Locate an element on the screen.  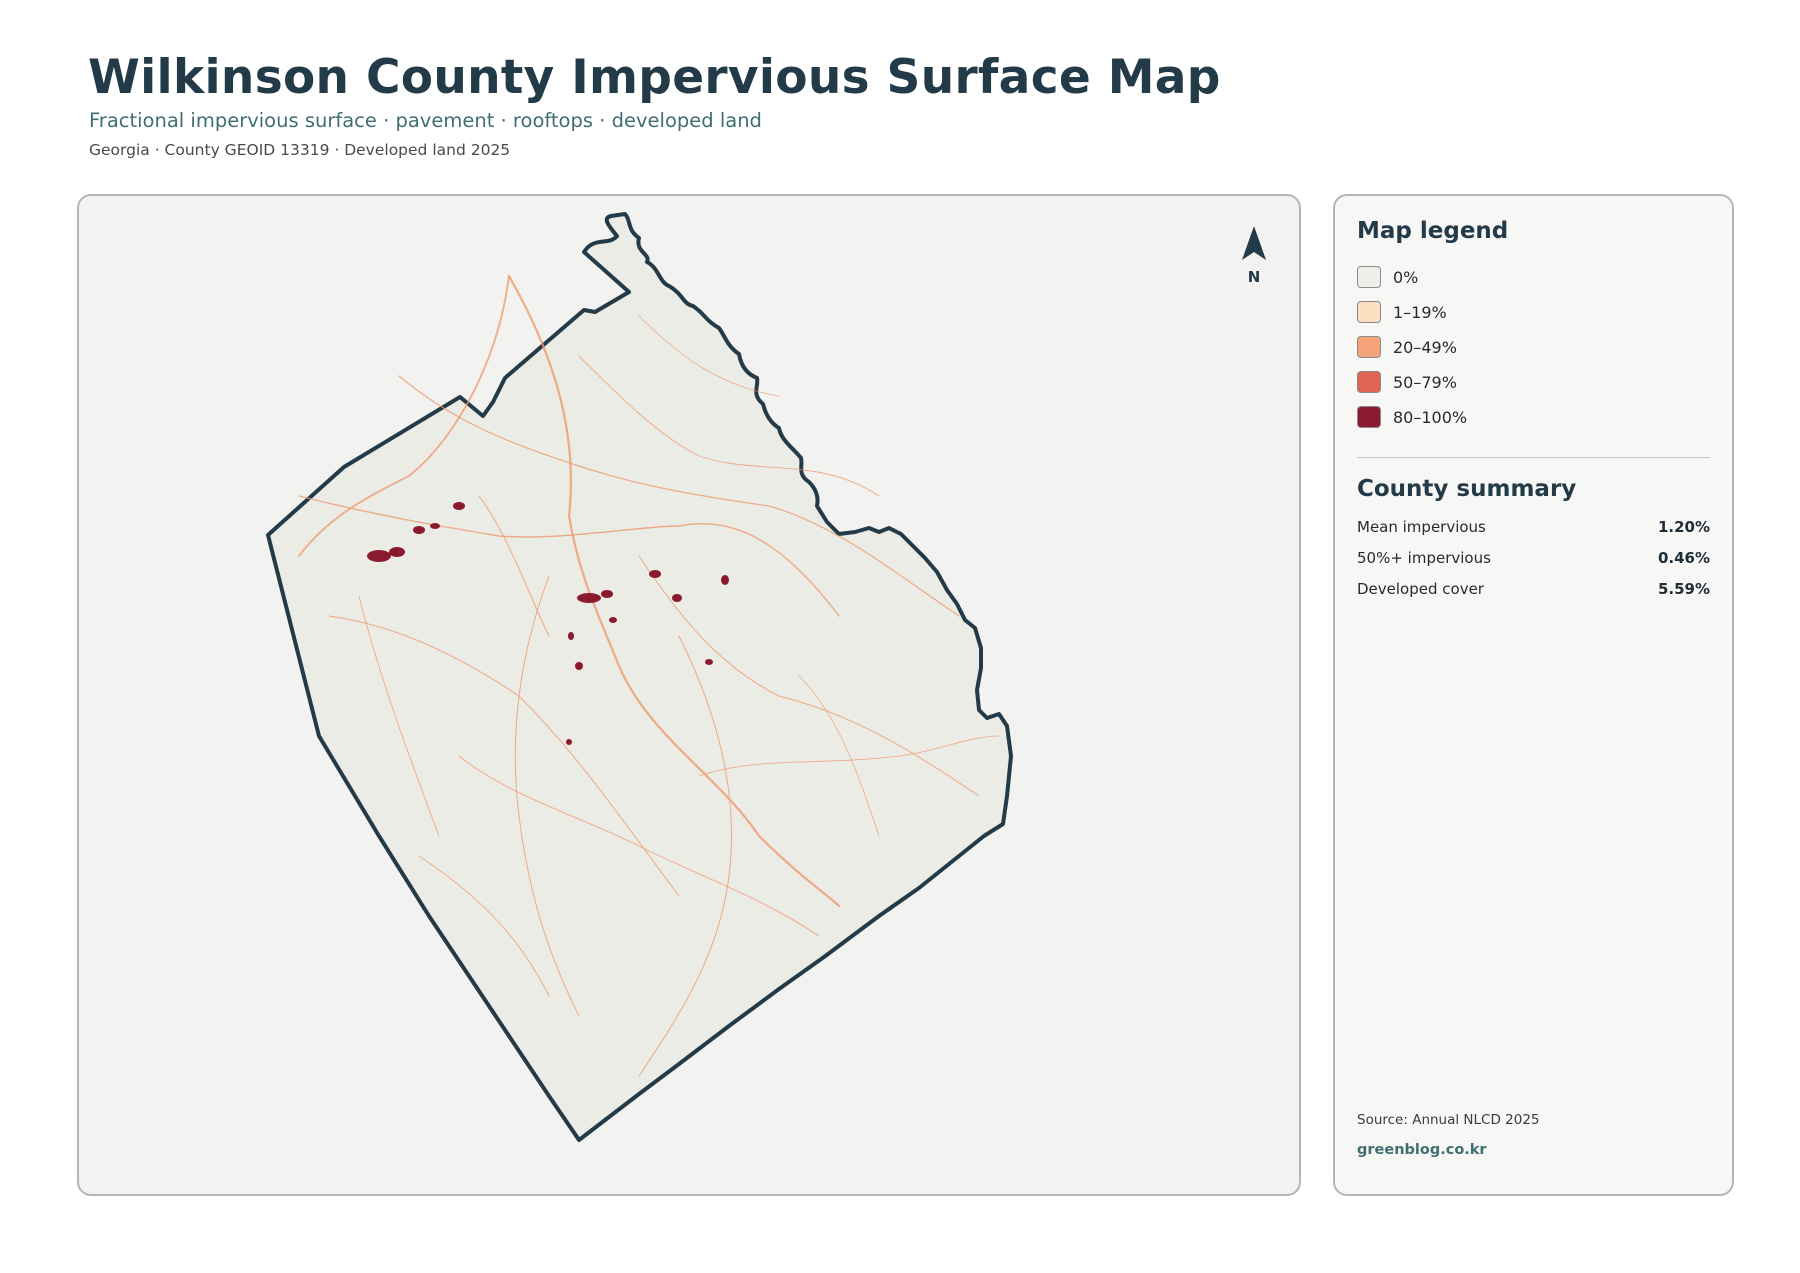
legend-item: 0% is located at coordinates (1387, 277).